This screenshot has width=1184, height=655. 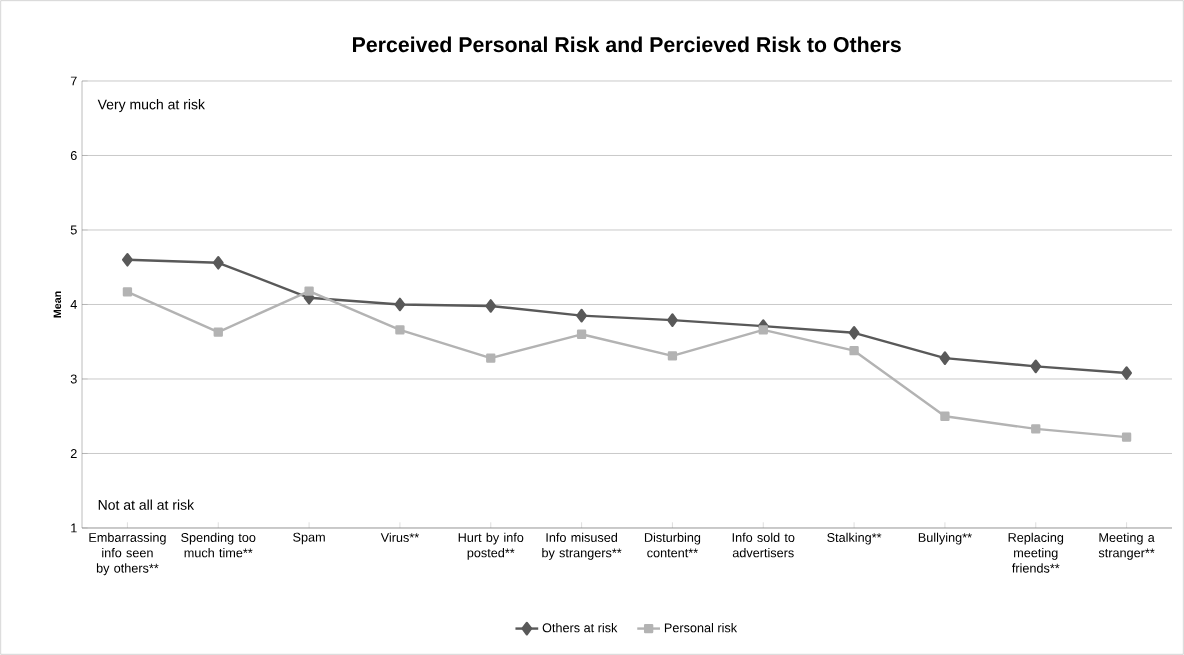 What do you see at coordinates (57, 304) in the screenshot?
I see `y-axis-title: Mean` at bounding box center [57, 304].